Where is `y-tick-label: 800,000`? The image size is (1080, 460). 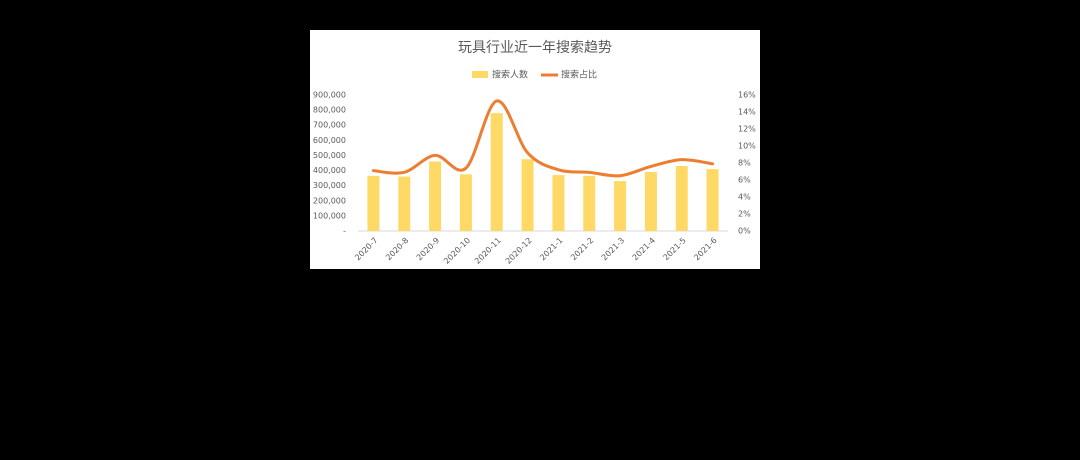 y-tick-label: 800,000 is located at coordinates (329, 110).